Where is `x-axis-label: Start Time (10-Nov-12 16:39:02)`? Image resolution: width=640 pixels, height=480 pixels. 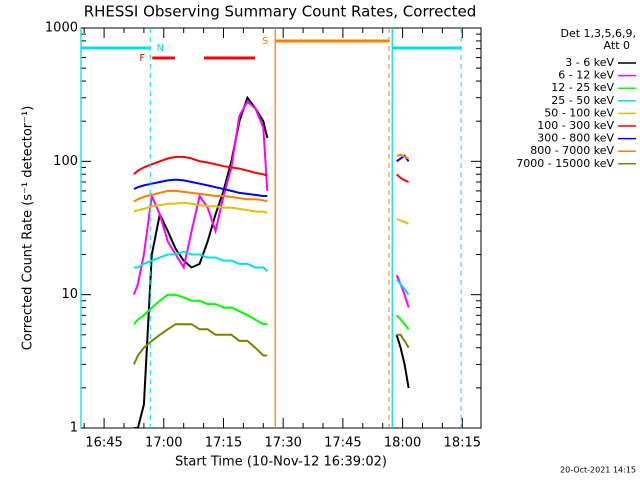
x-axis-label: Start Time (10-Nov-12 16:39:02) is located at coordinates (281, 462).